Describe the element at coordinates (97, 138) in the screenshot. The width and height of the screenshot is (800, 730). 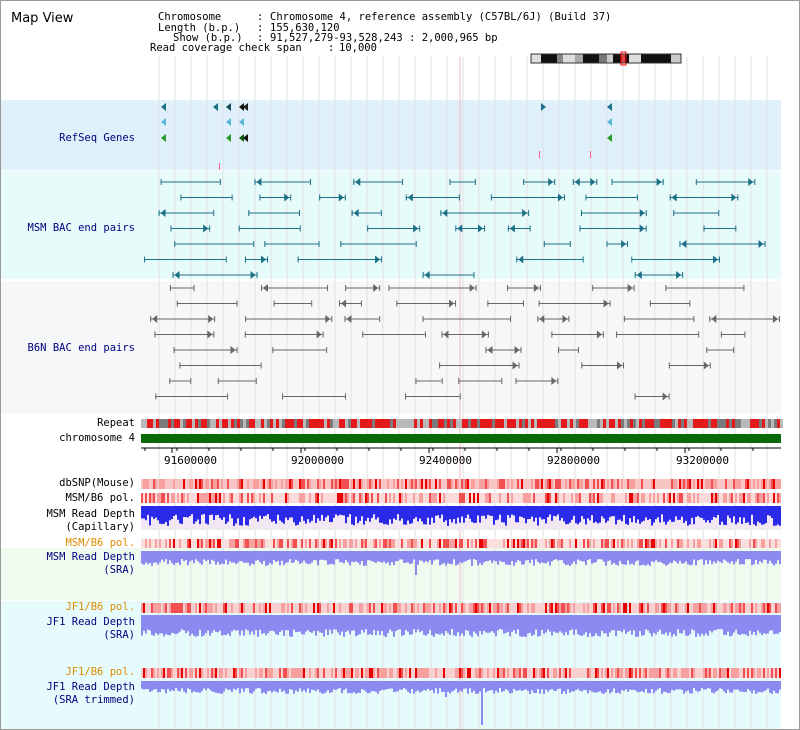
I see `track-label-refseq: RefSeq Genes` at that location.